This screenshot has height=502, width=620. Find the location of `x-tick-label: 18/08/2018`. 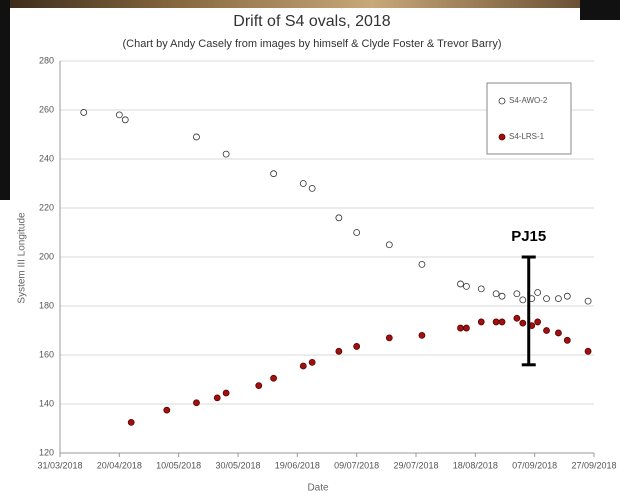

x-tick-label: 18/08/2018 is located at coordinates (475, 465).